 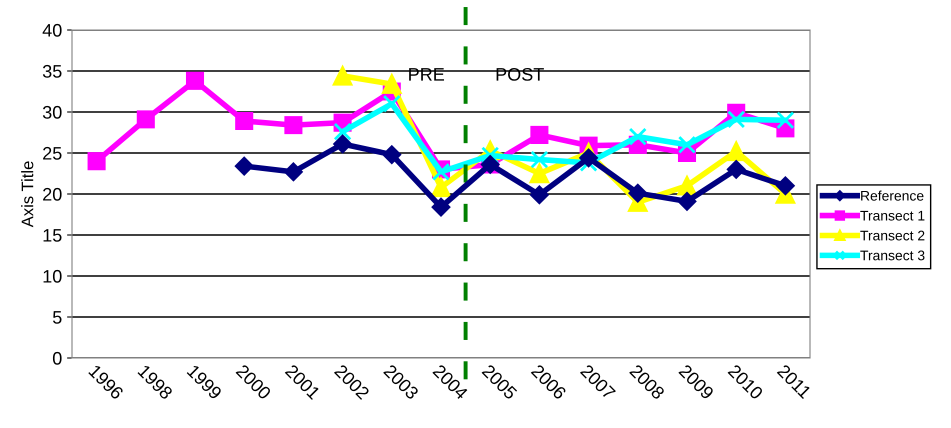 What do you see at coordinates (53, 235) in the screenshot?
I see `y-tick-label: 15` at bounding box center [53, 235].